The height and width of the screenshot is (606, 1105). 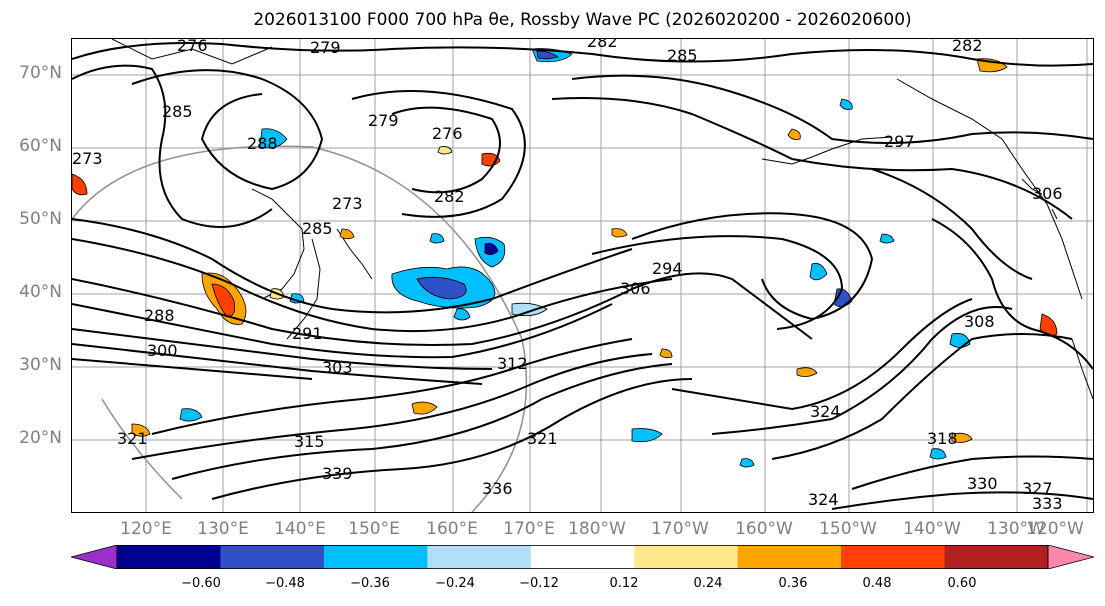 I want to click on contour-label: 291, so click(x=307, y=333).